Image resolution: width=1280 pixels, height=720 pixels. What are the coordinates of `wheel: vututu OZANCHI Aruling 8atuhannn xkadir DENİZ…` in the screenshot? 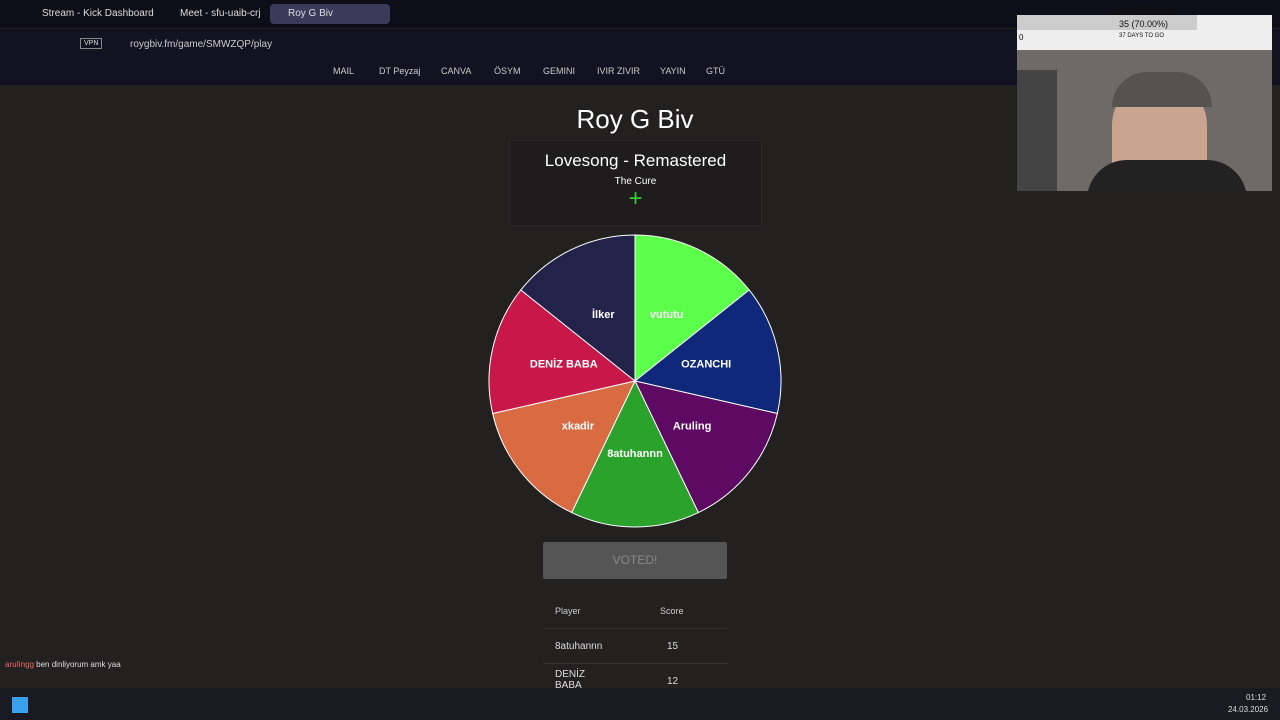 It's located at (635, 381).